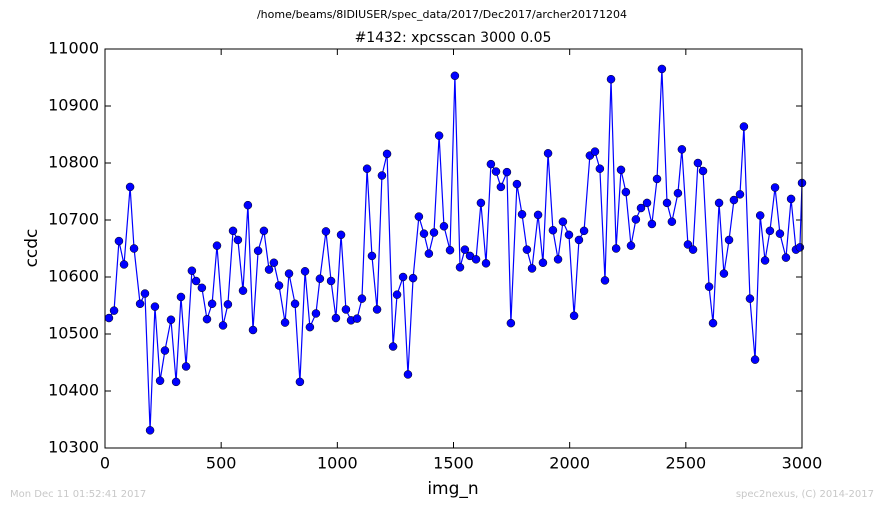  Describe the element at coordinates (453, 38) in the screenshot. I see `chart-title: #1432: xpcsscan 3000 0.05` at that location.